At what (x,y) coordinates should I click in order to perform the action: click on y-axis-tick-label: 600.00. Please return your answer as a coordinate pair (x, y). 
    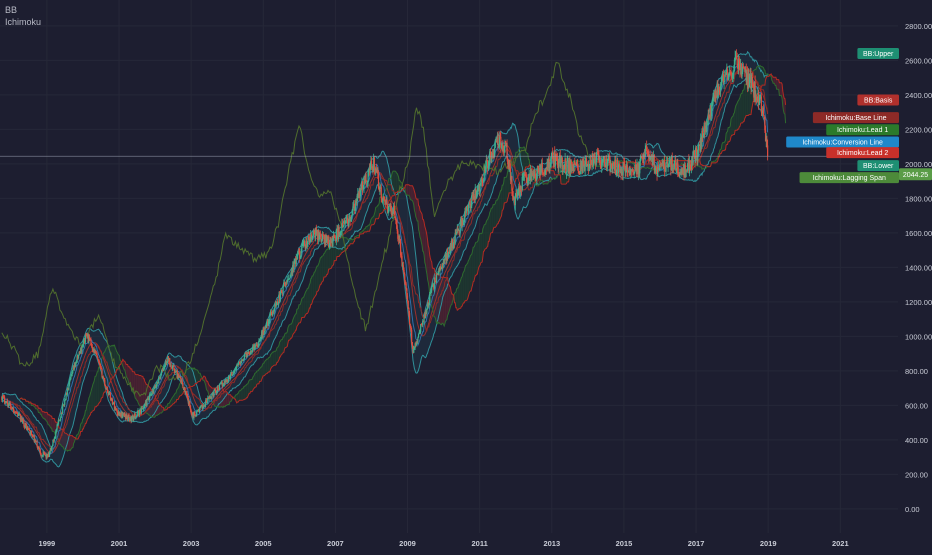
    Looking at the image, I should click on (916, 405).